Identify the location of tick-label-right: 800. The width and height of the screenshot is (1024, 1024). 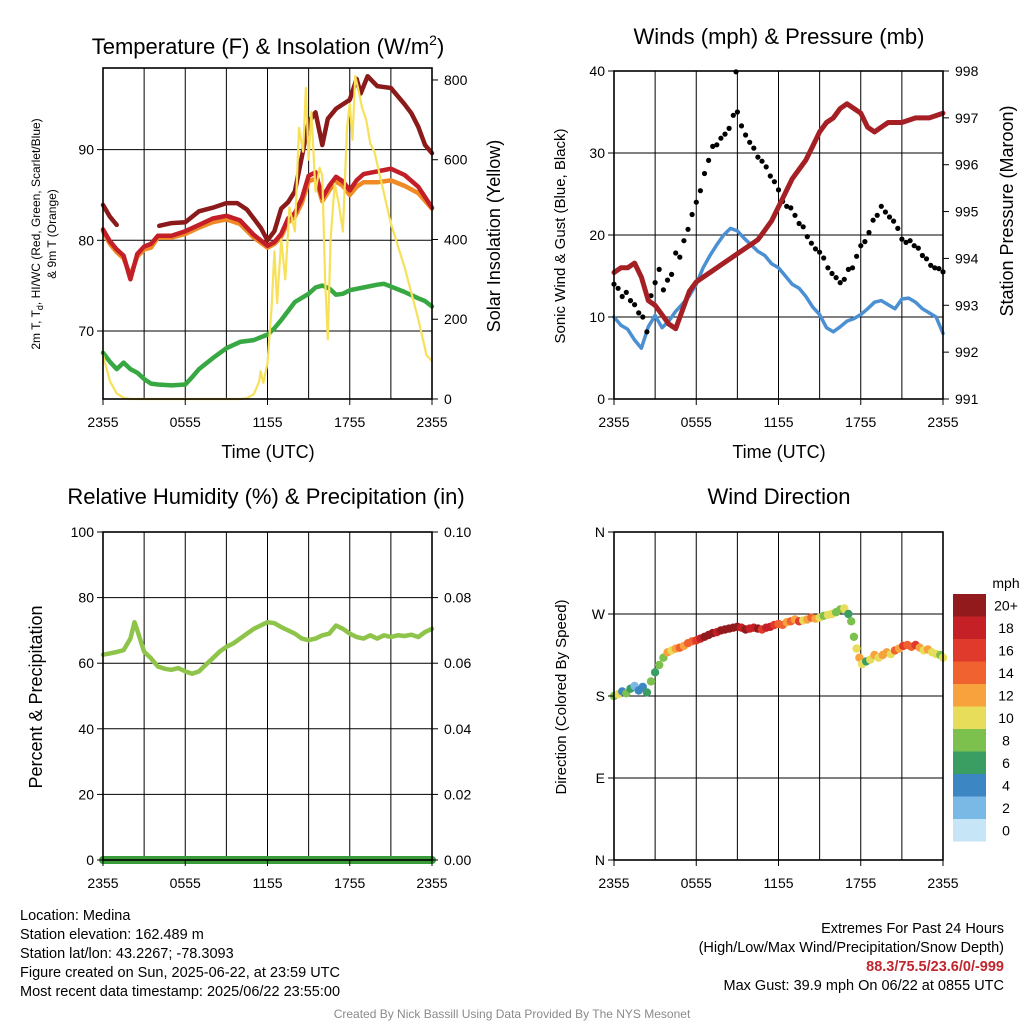
(456, 80).